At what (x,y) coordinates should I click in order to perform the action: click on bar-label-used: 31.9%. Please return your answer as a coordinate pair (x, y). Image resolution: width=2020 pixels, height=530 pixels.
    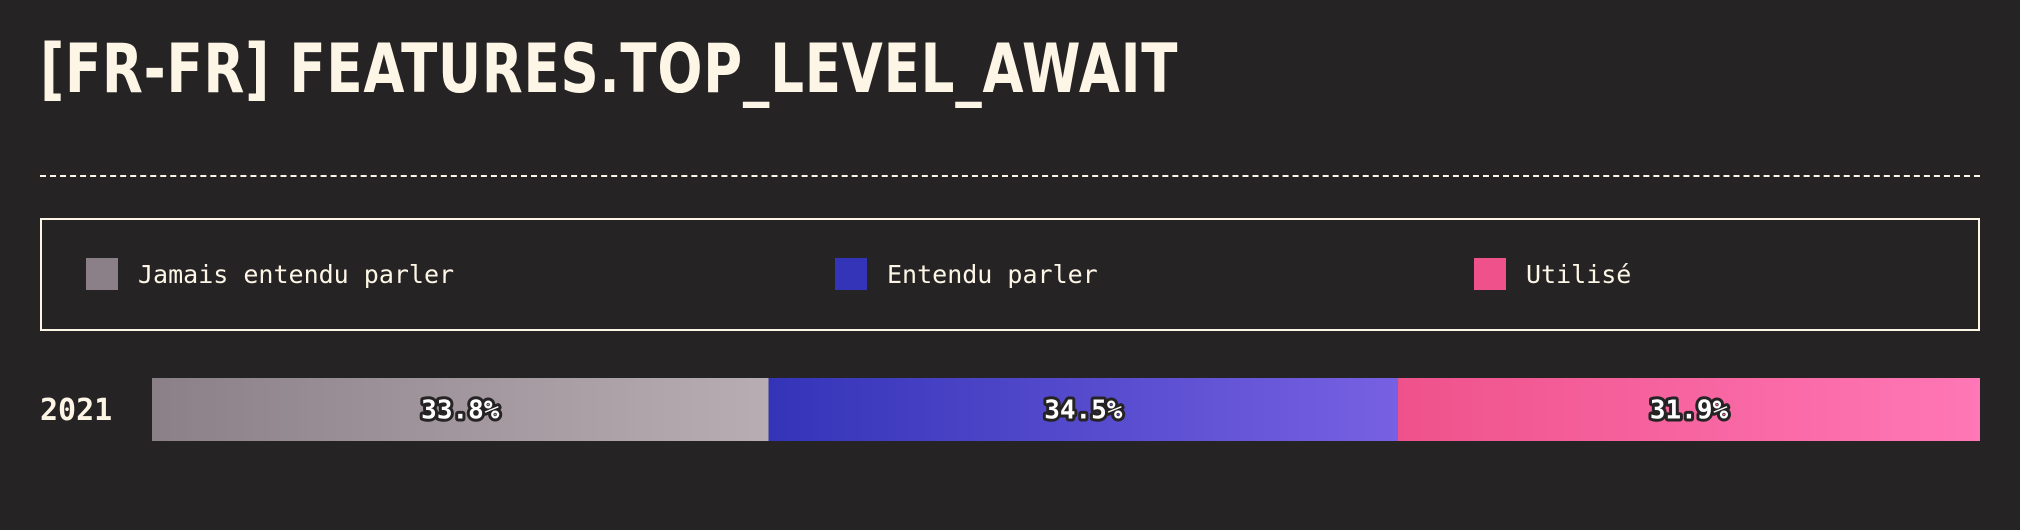
    Looking at the image, I should click on (1689, 411).